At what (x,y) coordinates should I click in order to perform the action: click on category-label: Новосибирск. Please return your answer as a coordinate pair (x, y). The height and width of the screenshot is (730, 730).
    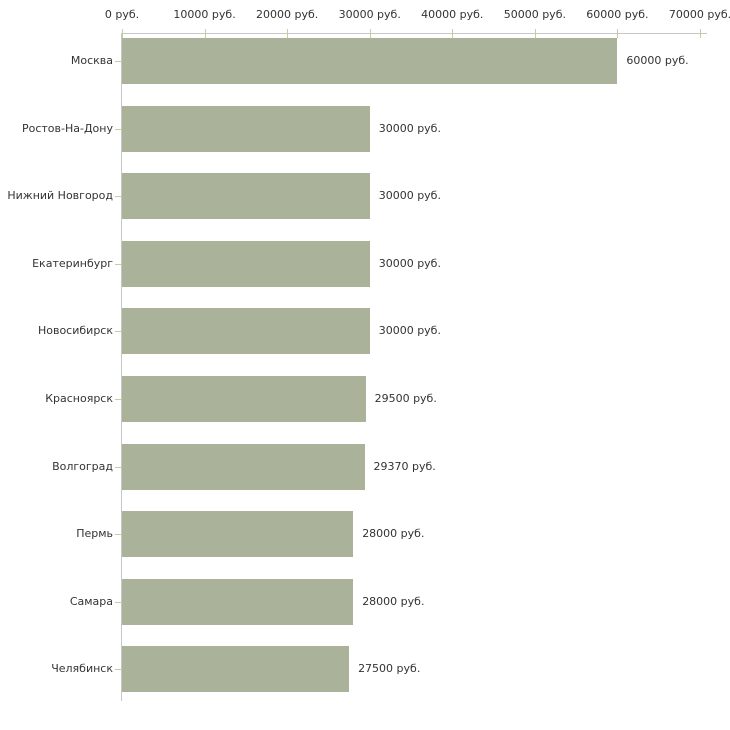
    Looking at the image, I should click on (75, 331).